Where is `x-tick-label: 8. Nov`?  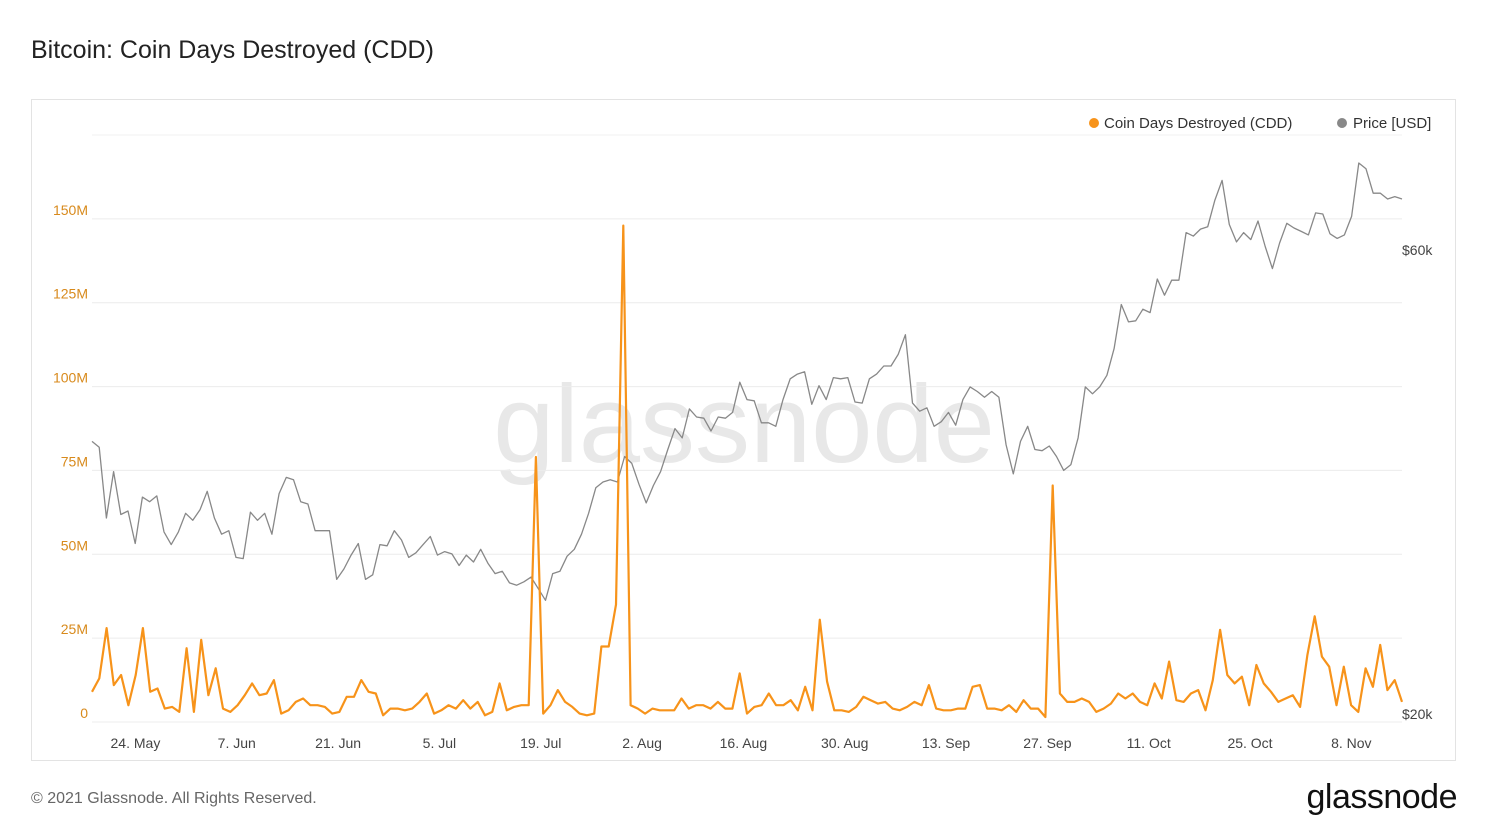 x-tick-label: 8. Nov is located at coordinates (1351, 743).